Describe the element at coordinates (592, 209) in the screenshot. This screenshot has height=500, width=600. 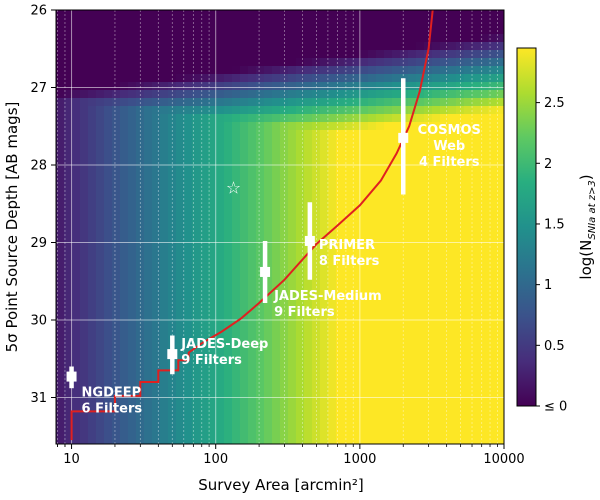
I see `colorbar-label-sub: SNIa at z>3` at that location.